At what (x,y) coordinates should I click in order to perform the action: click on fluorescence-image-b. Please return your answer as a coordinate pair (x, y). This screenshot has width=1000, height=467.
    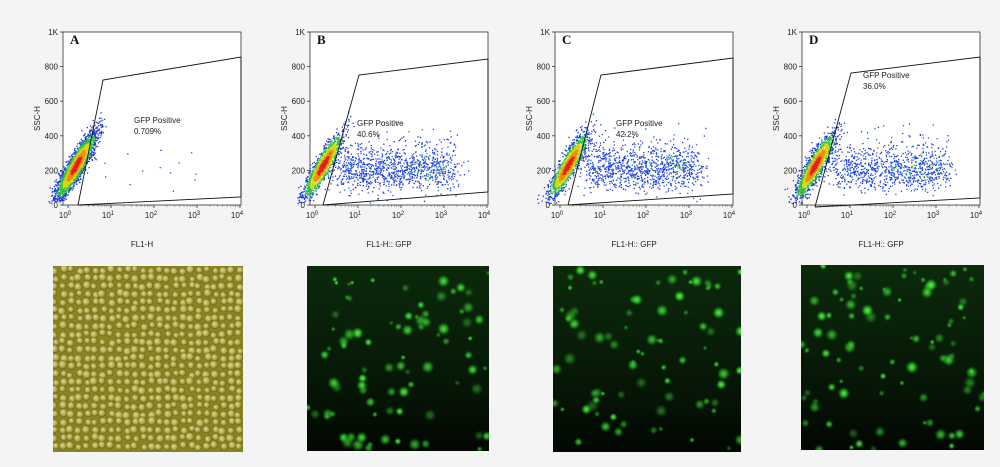
    Looking at the image, I should click on (398, 358).